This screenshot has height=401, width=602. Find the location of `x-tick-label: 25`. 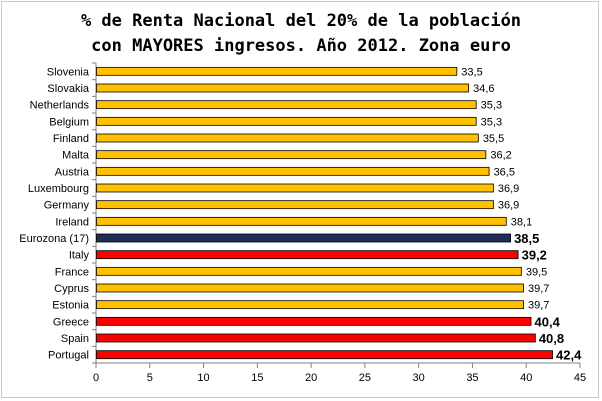

x-tick-label: 25 is located at coordinates (365, 378).